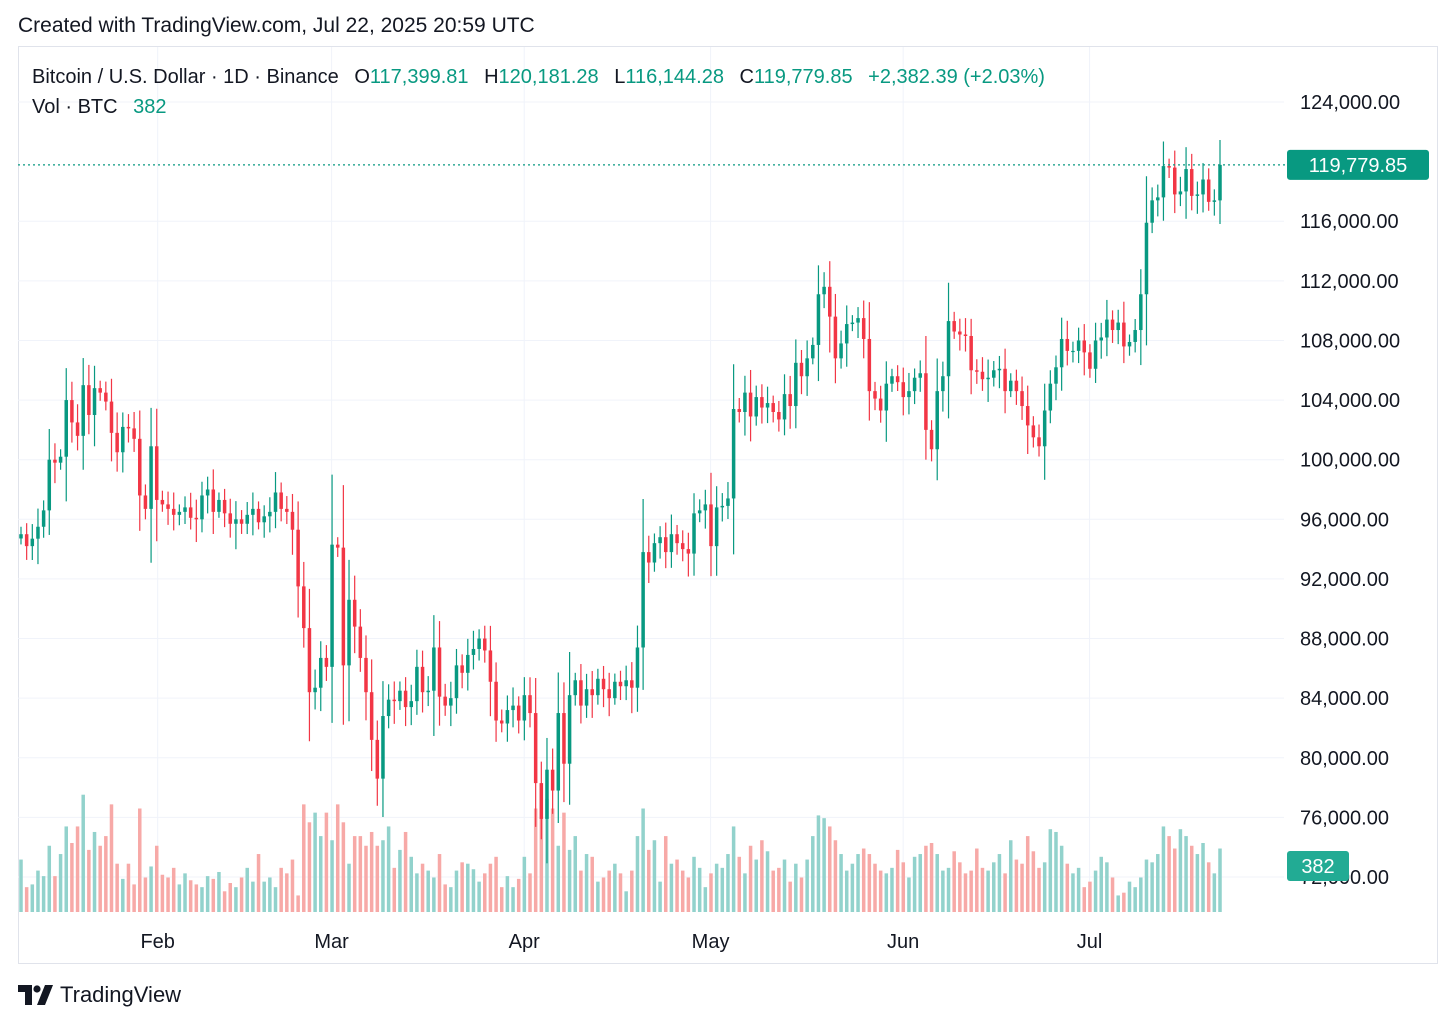 The image size is (1456, 1026). What do you see at coordinates (1344, 520) in the screenshot?
I see `y-tick-label: 96,000.00` at bounding box center [1344, 520].